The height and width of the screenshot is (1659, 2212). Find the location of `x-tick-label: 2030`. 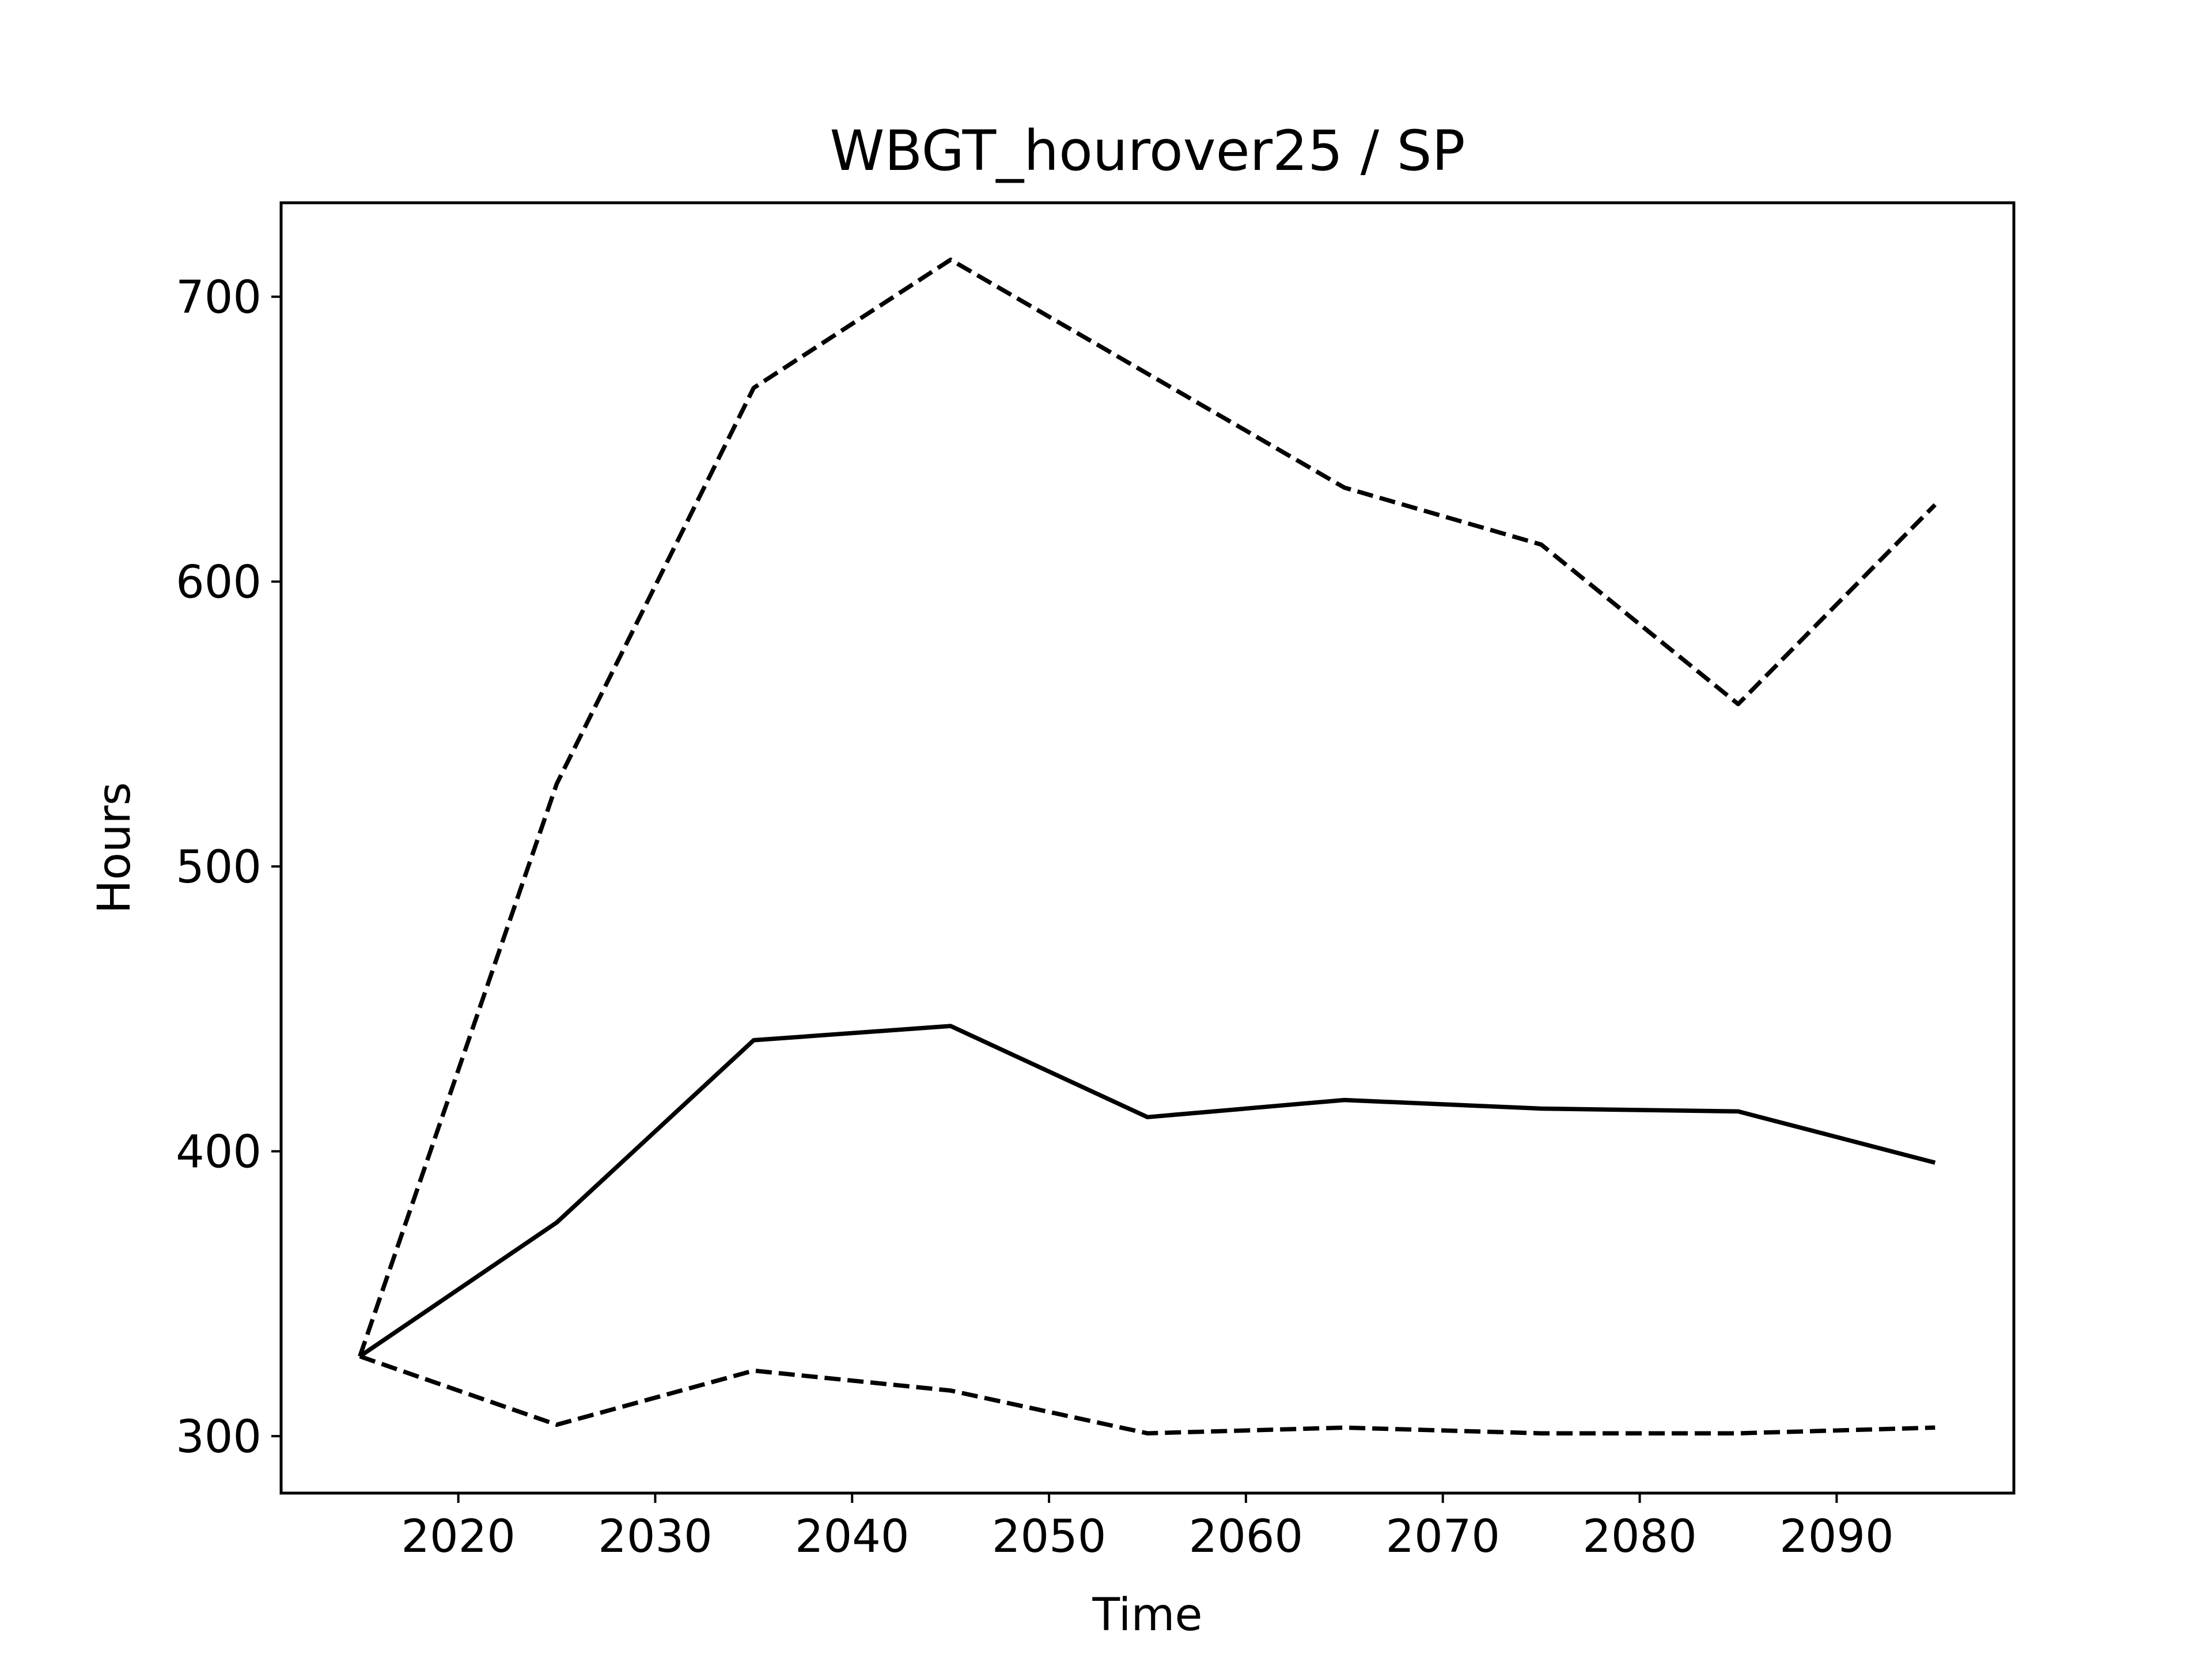

x-tick-label: 2030 is located at coordinates (655, 1537).